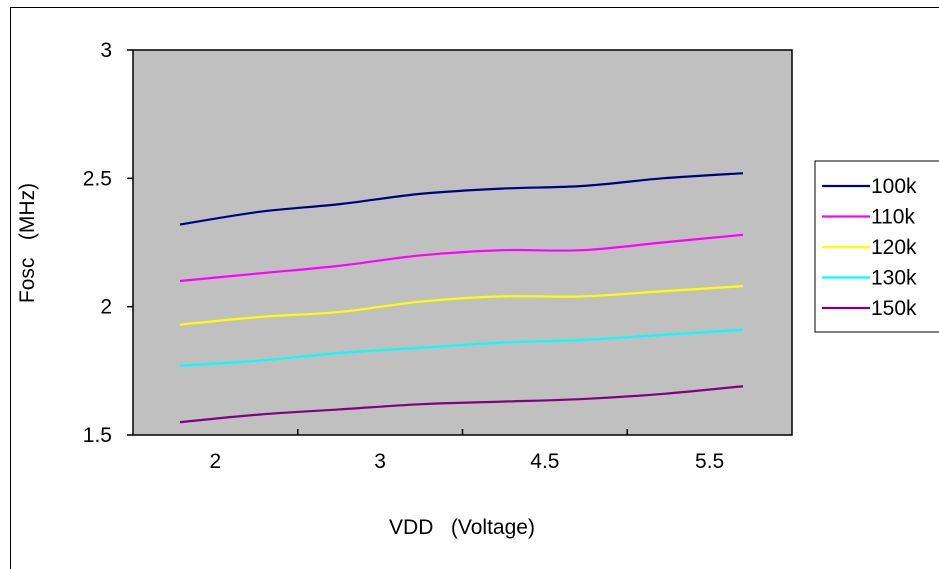  Describe the element at coordinates (544, 461) in the screenshot. I see `x-tick-label: 4.5` at that location.